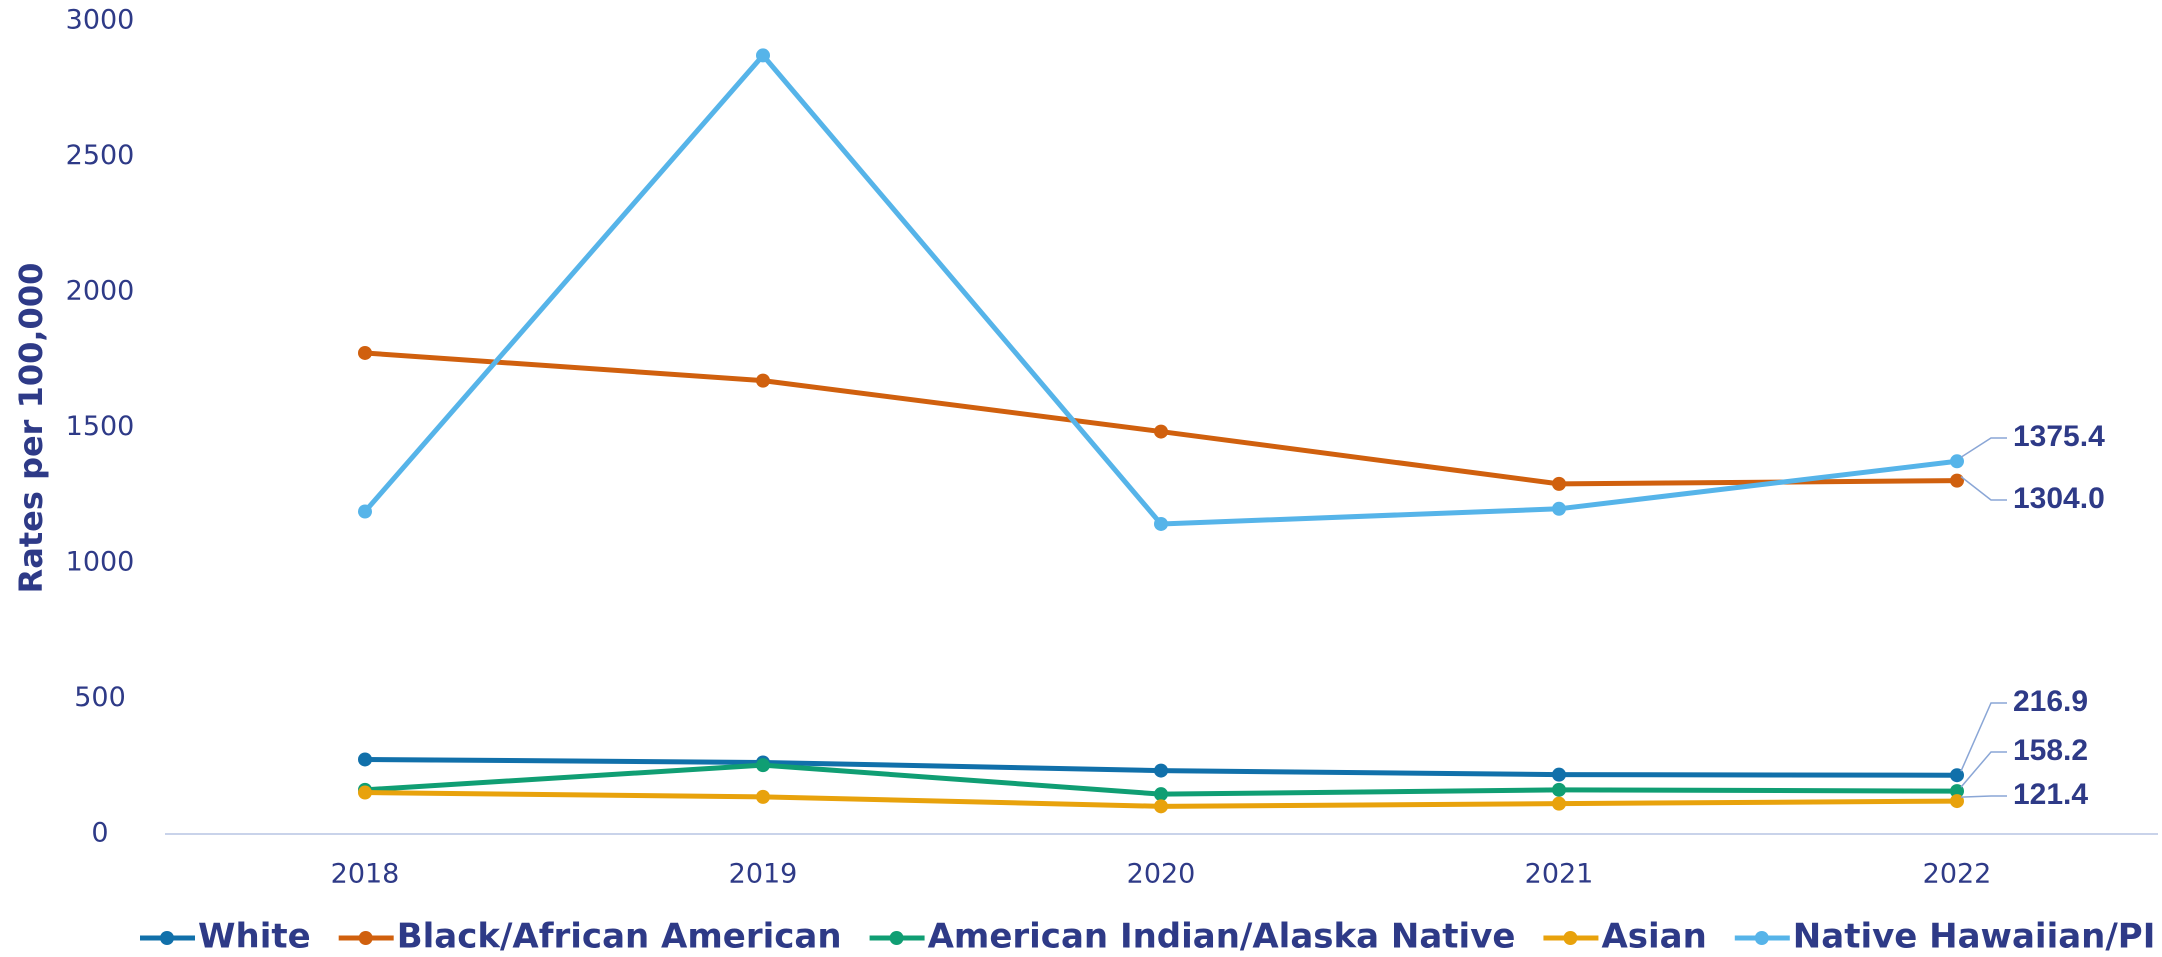 This screenshot has height=957, width=2162. Describe the element at coordinates (100, 155) in the screenshot. I see `y-tick-label: 2500` at that location.